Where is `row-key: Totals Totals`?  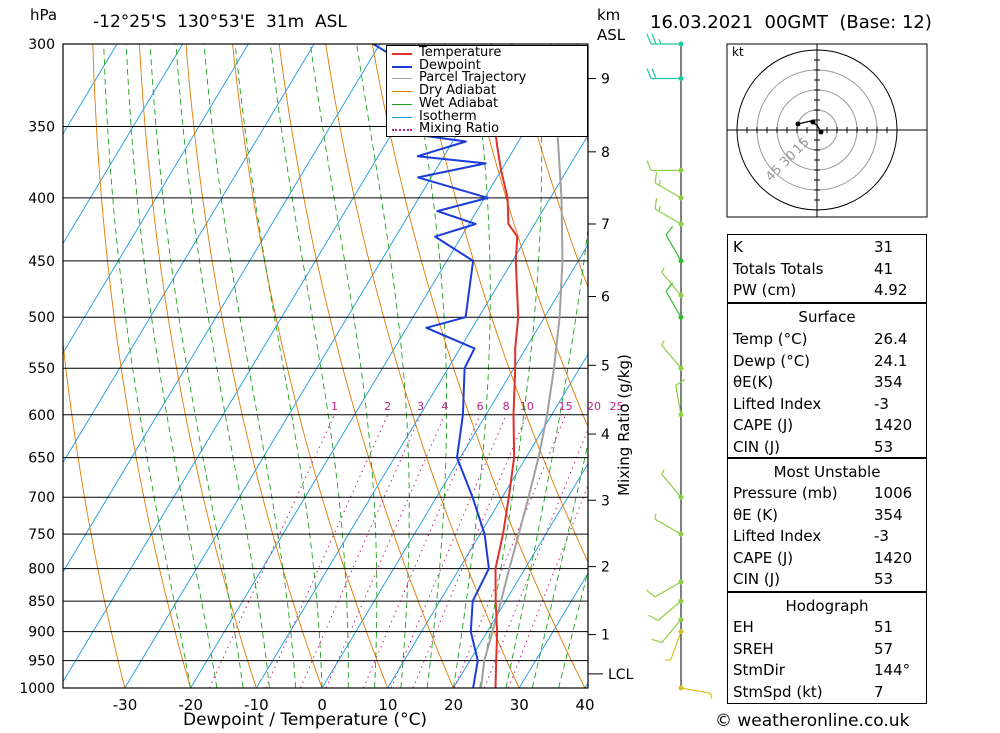 row-key: Totals Totals is located at coordinates (778, 268).